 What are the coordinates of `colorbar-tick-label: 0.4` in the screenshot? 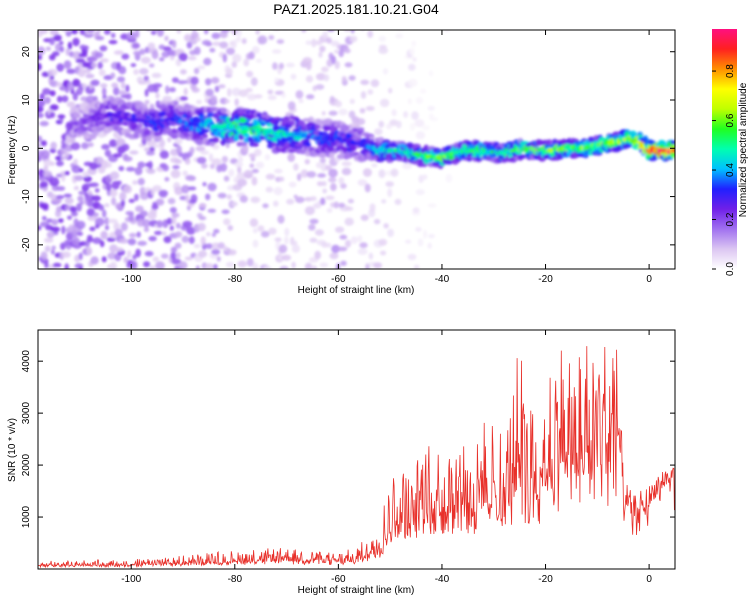 It's located at (730, 170).